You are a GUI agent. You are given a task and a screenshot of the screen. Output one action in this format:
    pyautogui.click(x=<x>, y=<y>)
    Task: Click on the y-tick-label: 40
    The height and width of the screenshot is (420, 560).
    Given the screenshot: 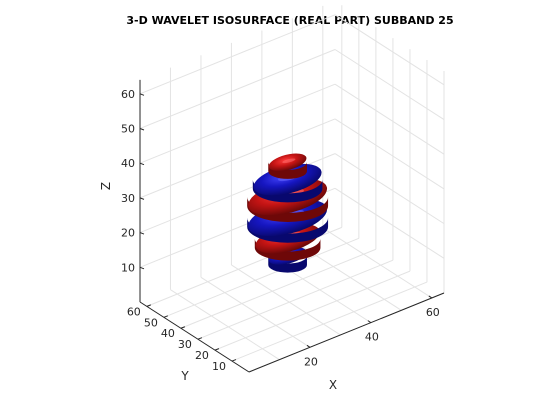 What is the action you would take?
    pyautogui.click(x=168, y=333)
    